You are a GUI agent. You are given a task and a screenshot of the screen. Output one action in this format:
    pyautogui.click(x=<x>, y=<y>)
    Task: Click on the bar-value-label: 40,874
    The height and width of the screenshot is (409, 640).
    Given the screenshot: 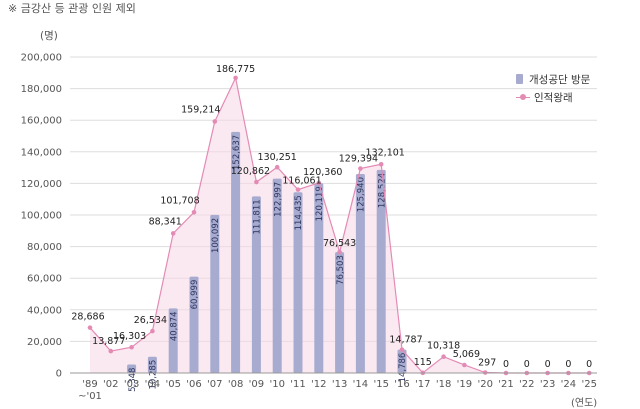 What is the action you would take?
    pyautogui.click(x=174, y=326)
    